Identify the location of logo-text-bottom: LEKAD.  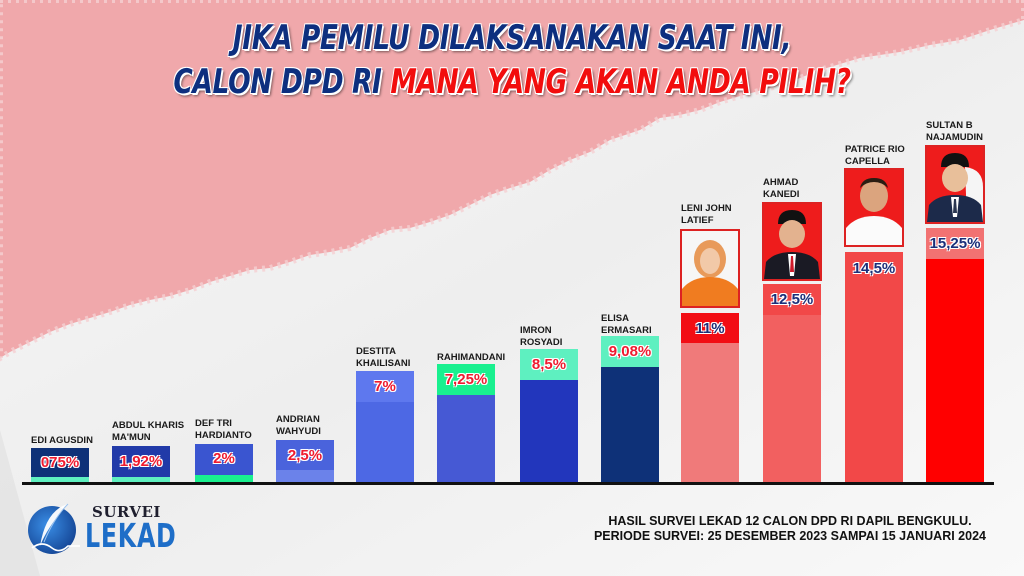
(131, 535).